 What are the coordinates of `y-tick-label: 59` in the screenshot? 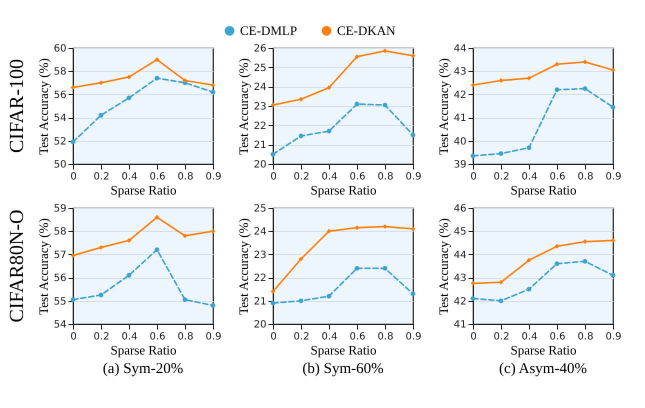 It's located at (60, 209).